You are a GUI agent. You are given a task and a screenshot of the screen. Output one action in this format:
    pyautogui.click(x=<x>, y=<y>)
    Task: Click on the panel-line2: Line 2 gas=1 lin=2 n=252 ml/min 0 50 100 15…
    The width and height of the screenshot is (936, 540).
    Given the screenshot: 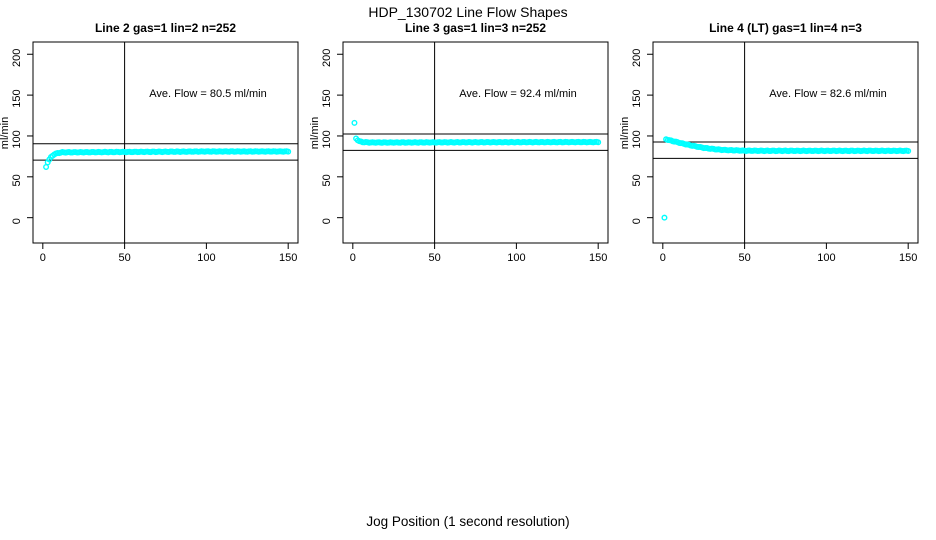 What is the action you would take?
    pyautogui.click(x=149, y=142)
    